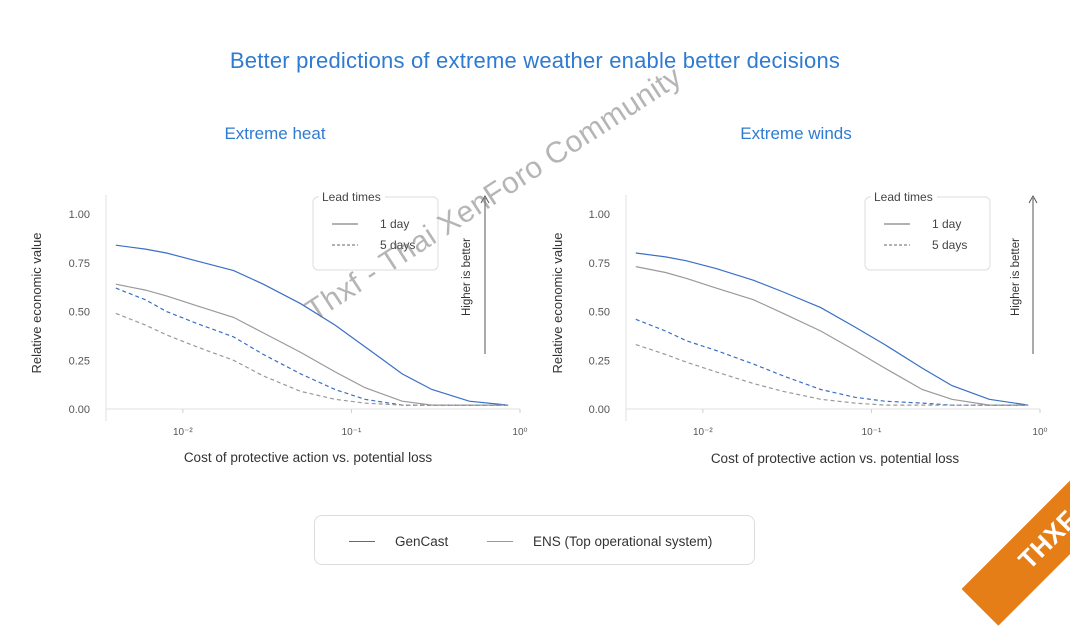 The height and width of the screenshot is (626, 1070). I want to click on y-tick-label: 0.75, so click(79, 264).